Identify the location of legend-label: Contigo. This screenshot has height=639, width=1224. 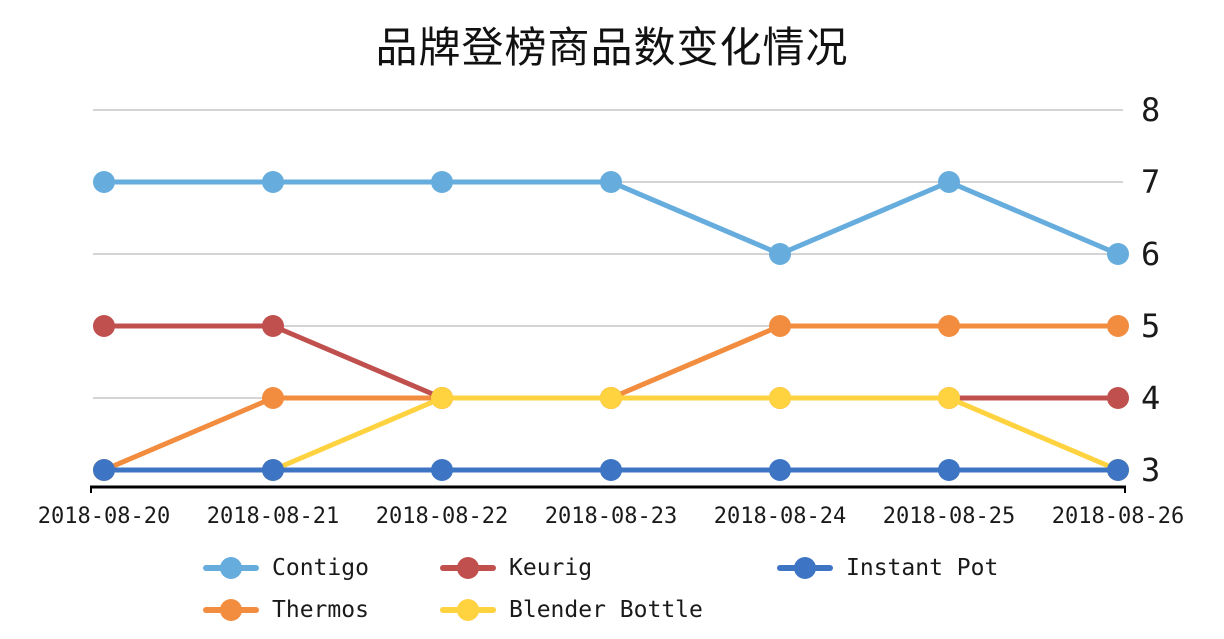
(320, 568).